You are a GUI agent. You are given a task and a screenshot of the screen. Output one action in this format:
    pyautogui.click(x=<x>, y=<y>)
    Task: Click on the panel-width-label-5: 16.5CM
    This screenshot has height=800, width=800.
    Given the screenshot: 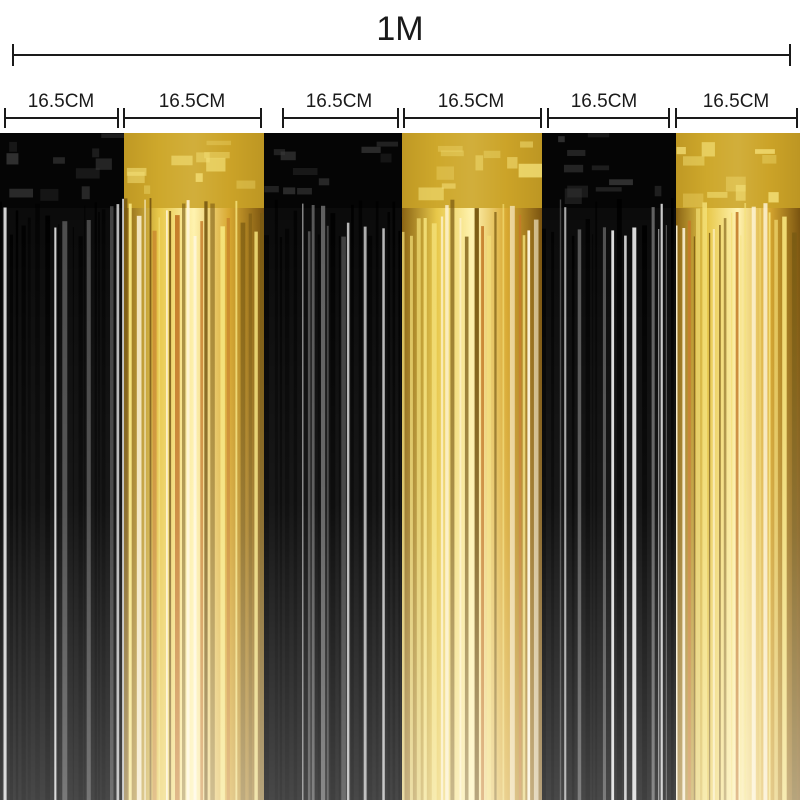 What is the action you would take?
    pyautogui.click(x=604, y=101)
    